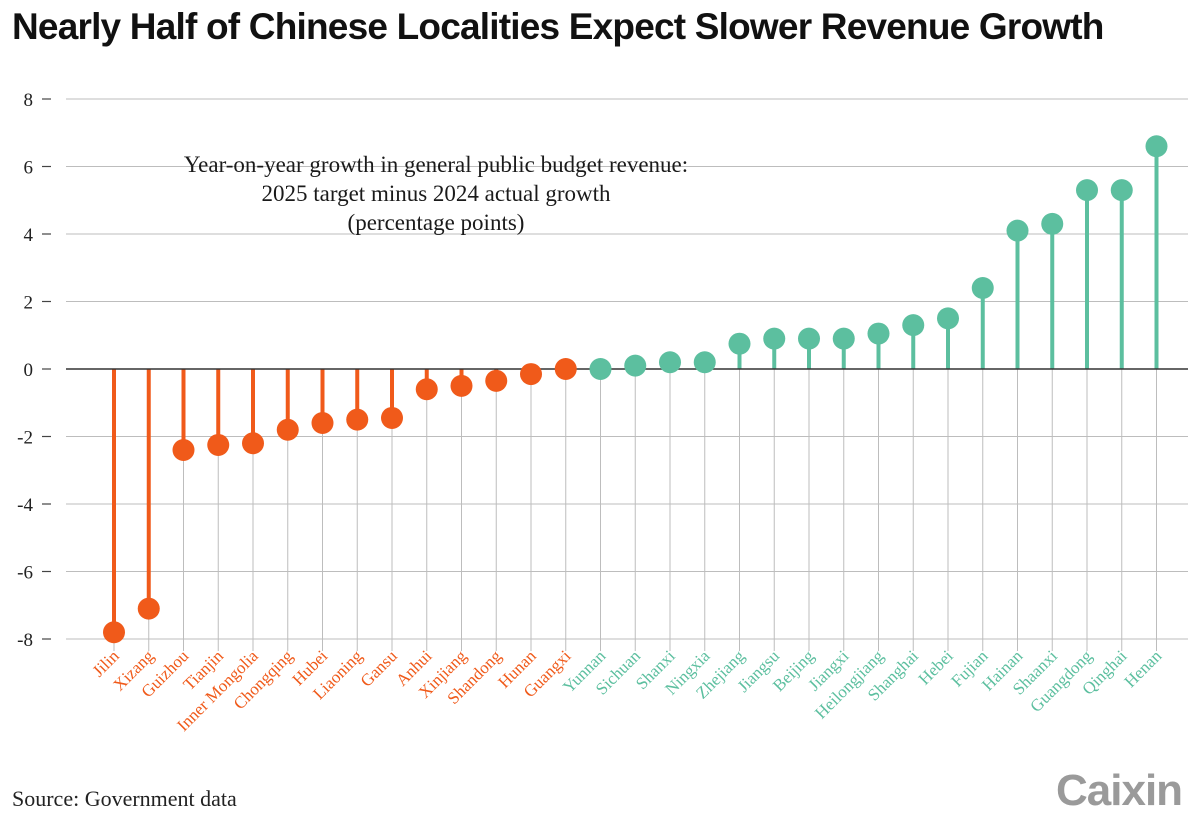 The width and height of the screenshot is (1200, 822). I want to click on y-tick-label: 6, so click(29, 168).